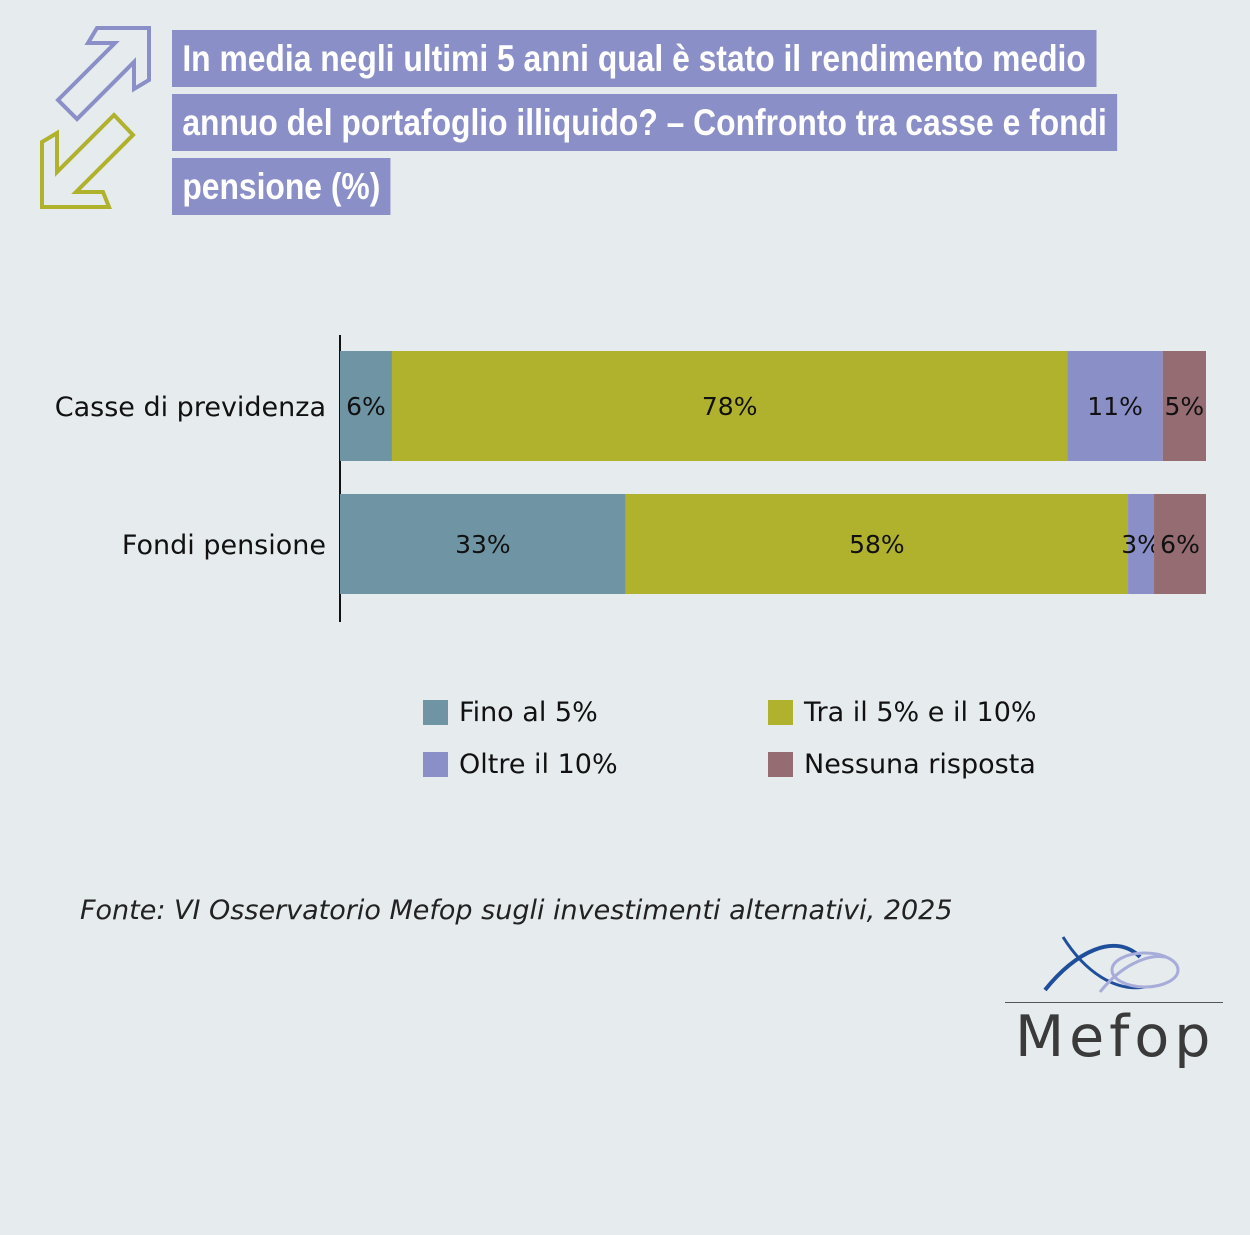 Image resolution: width=1250 pixels, height=1235 pixels. Describe the element at coordinates (1111, 964) in the screenshot. I see `logo-swoosh-icon` at that location.